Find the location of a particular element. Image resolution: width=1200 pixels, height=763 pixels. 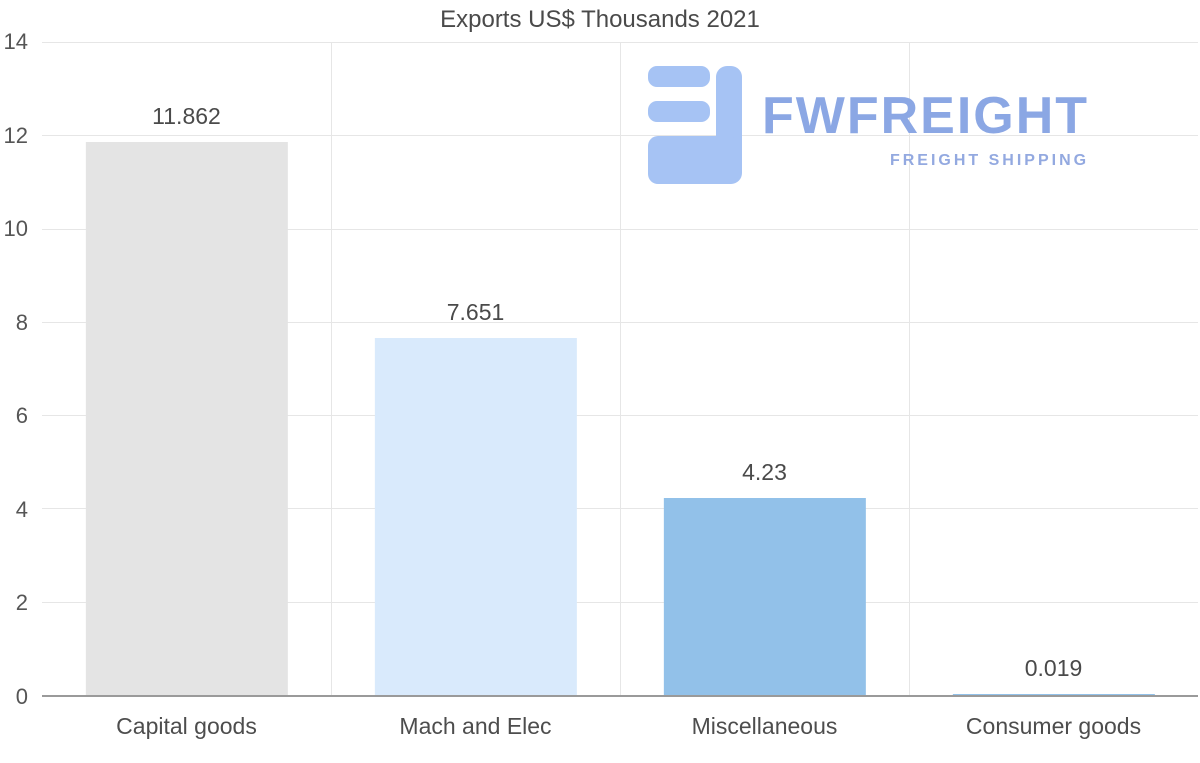

y-tick-label: 10 is located at coordinates (15, 229).